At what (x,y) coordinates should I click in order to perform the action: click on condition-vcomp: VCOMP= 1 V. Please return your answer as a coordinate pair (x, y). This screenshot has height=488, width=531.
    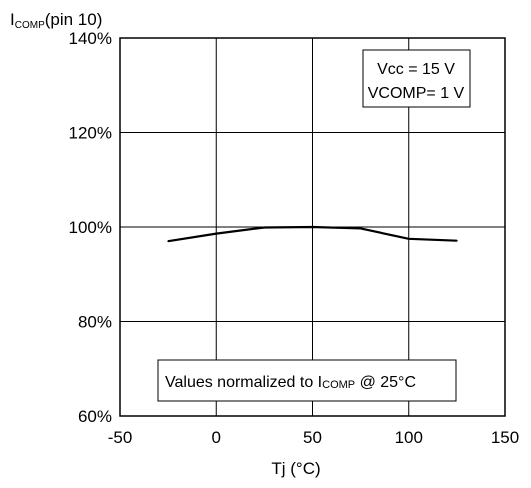
    Looking at the image, I should click on (416, 93).